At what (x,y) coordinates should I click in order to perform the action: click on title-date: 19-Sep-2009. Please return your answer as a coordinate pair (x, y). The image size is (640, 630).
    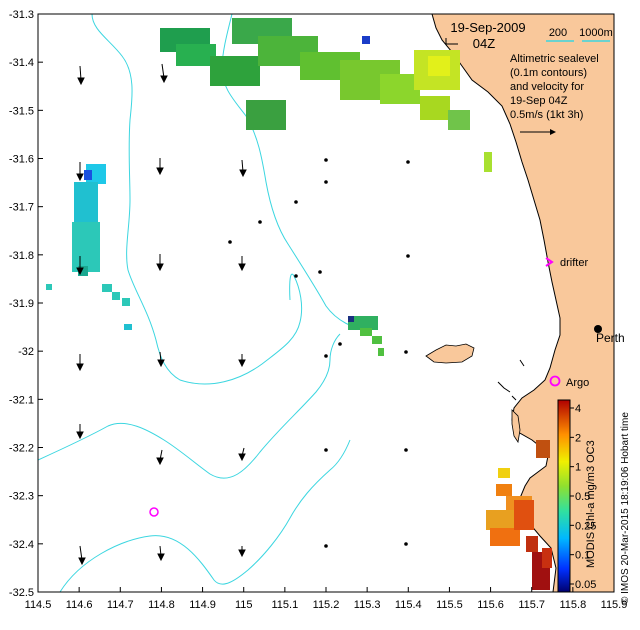
    Looking at the image, I should click on (487, 27).